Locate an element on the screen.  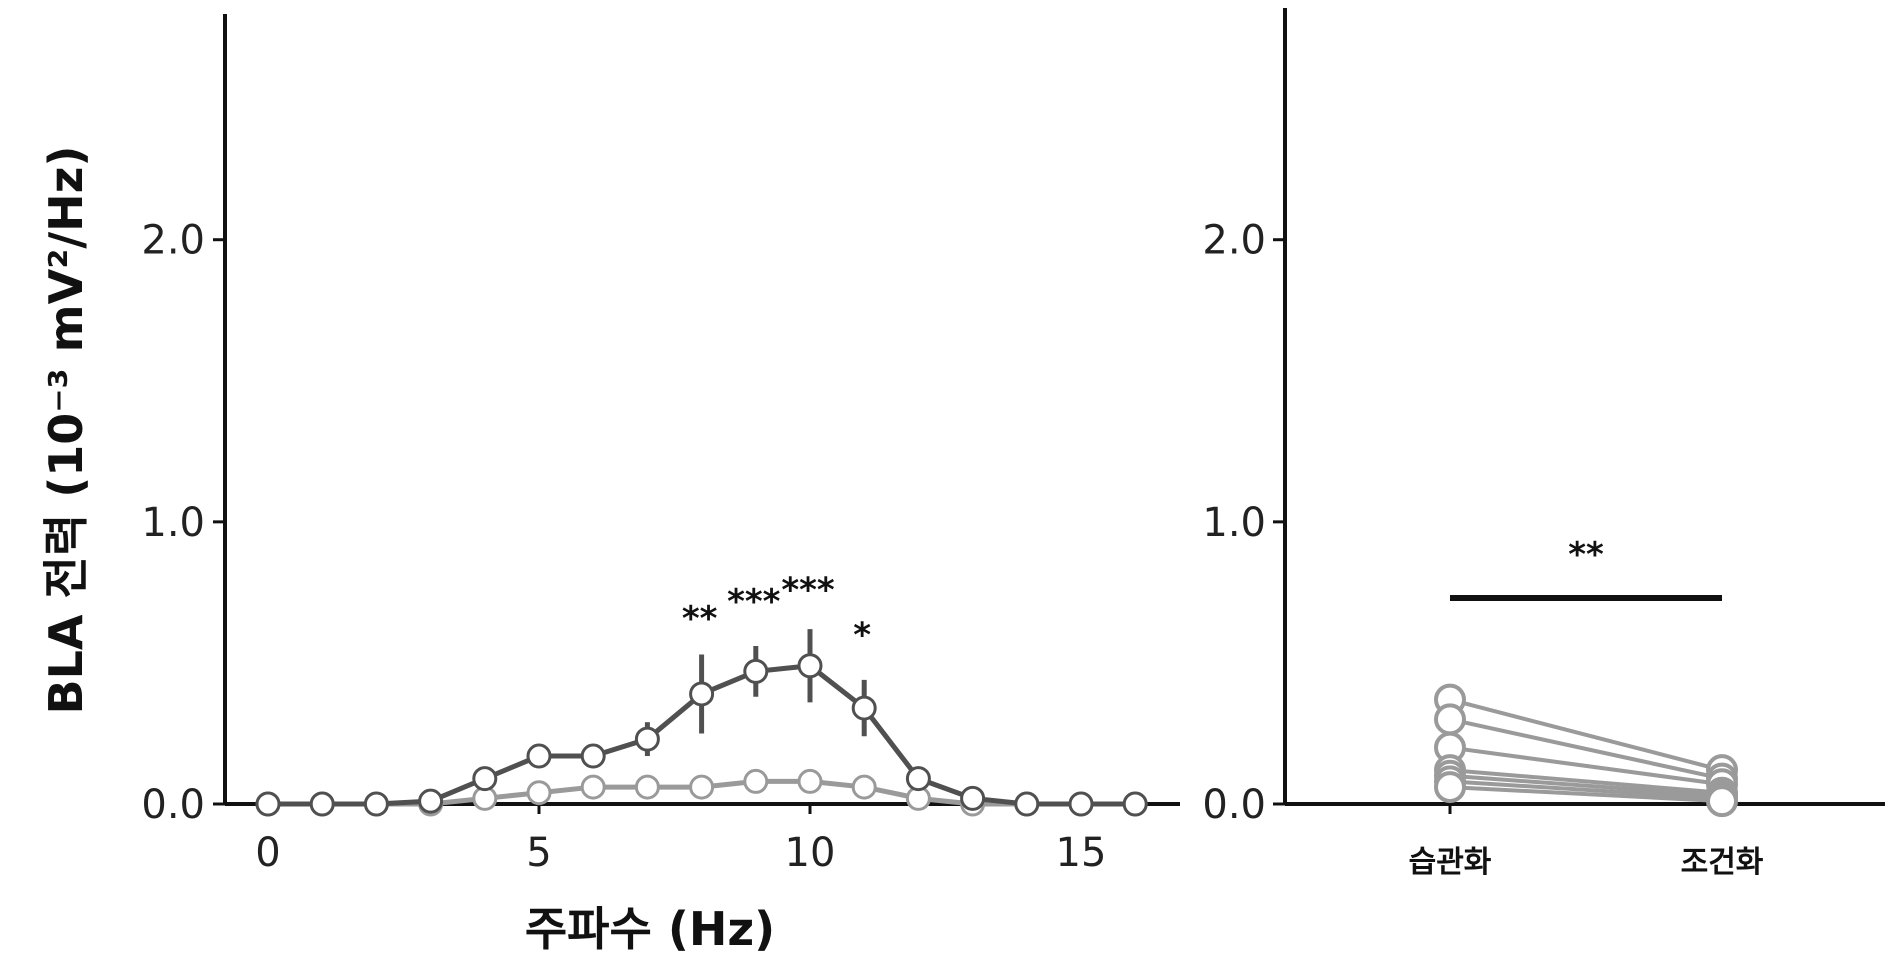
left-y-tick-label: 1.0 is located at coordinates (173, 523).